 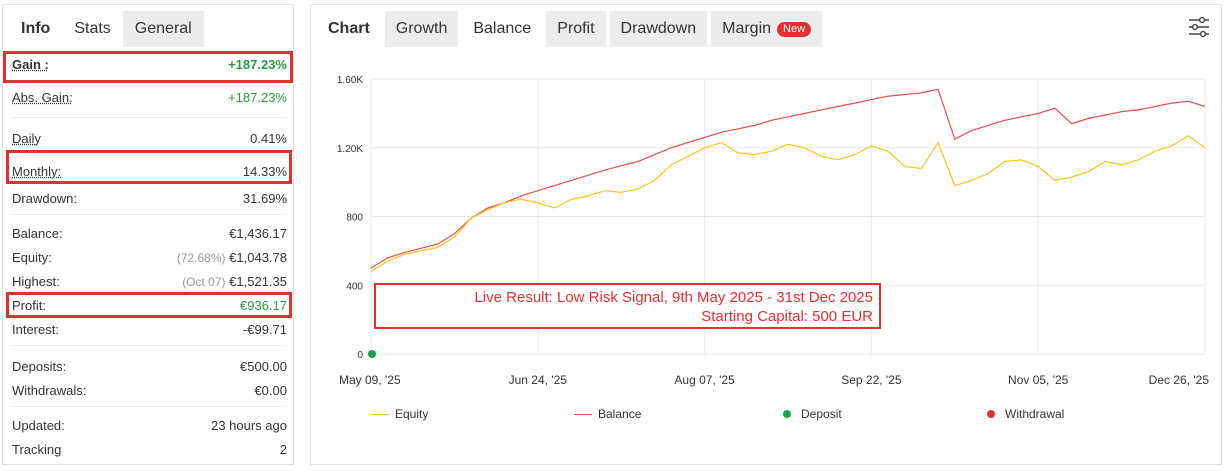 What do you see at coordinates (354, 286) in the screenshot?
I see `y-tick-label: 400` at bounding box center [354, 286].